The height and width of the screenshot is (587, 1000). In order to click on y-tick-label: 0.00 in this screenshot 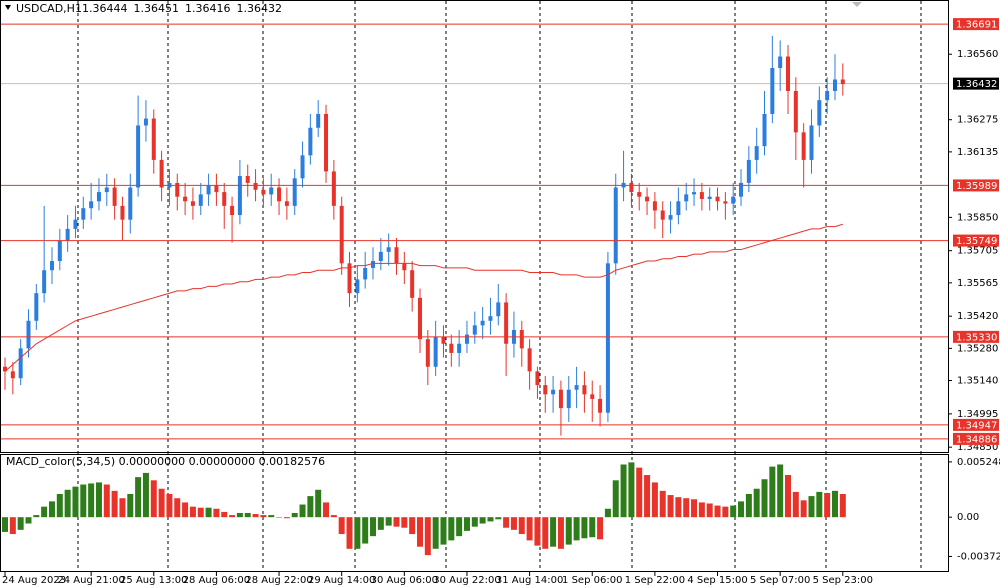, I will do `click(968, 517)`.